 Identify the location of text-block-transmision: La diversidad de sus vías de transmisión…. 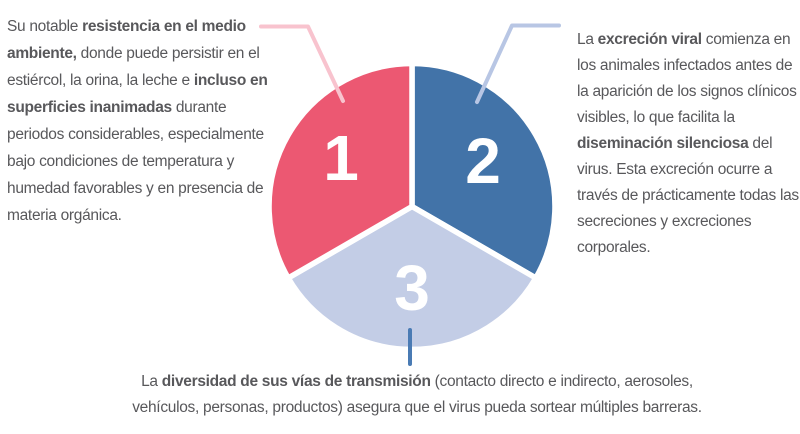
(417, 395).